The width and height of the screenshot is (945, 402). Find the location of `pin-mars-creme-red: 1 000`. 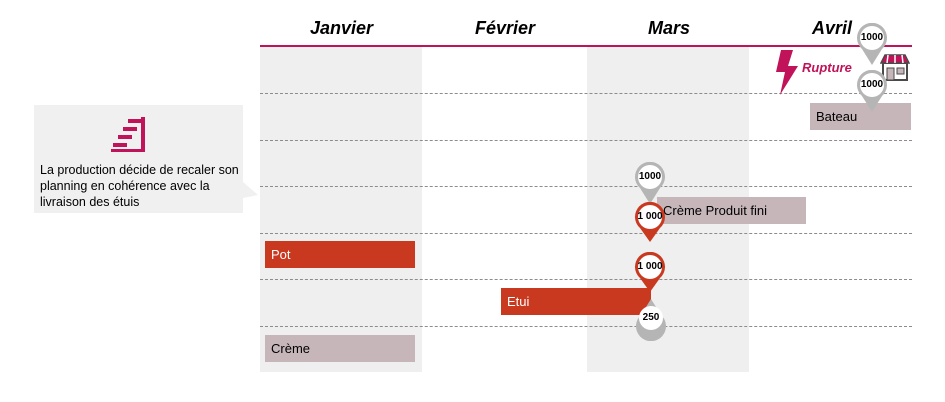

pin-mars-creme-red: 1 000 is located at coordinates (650, 226).